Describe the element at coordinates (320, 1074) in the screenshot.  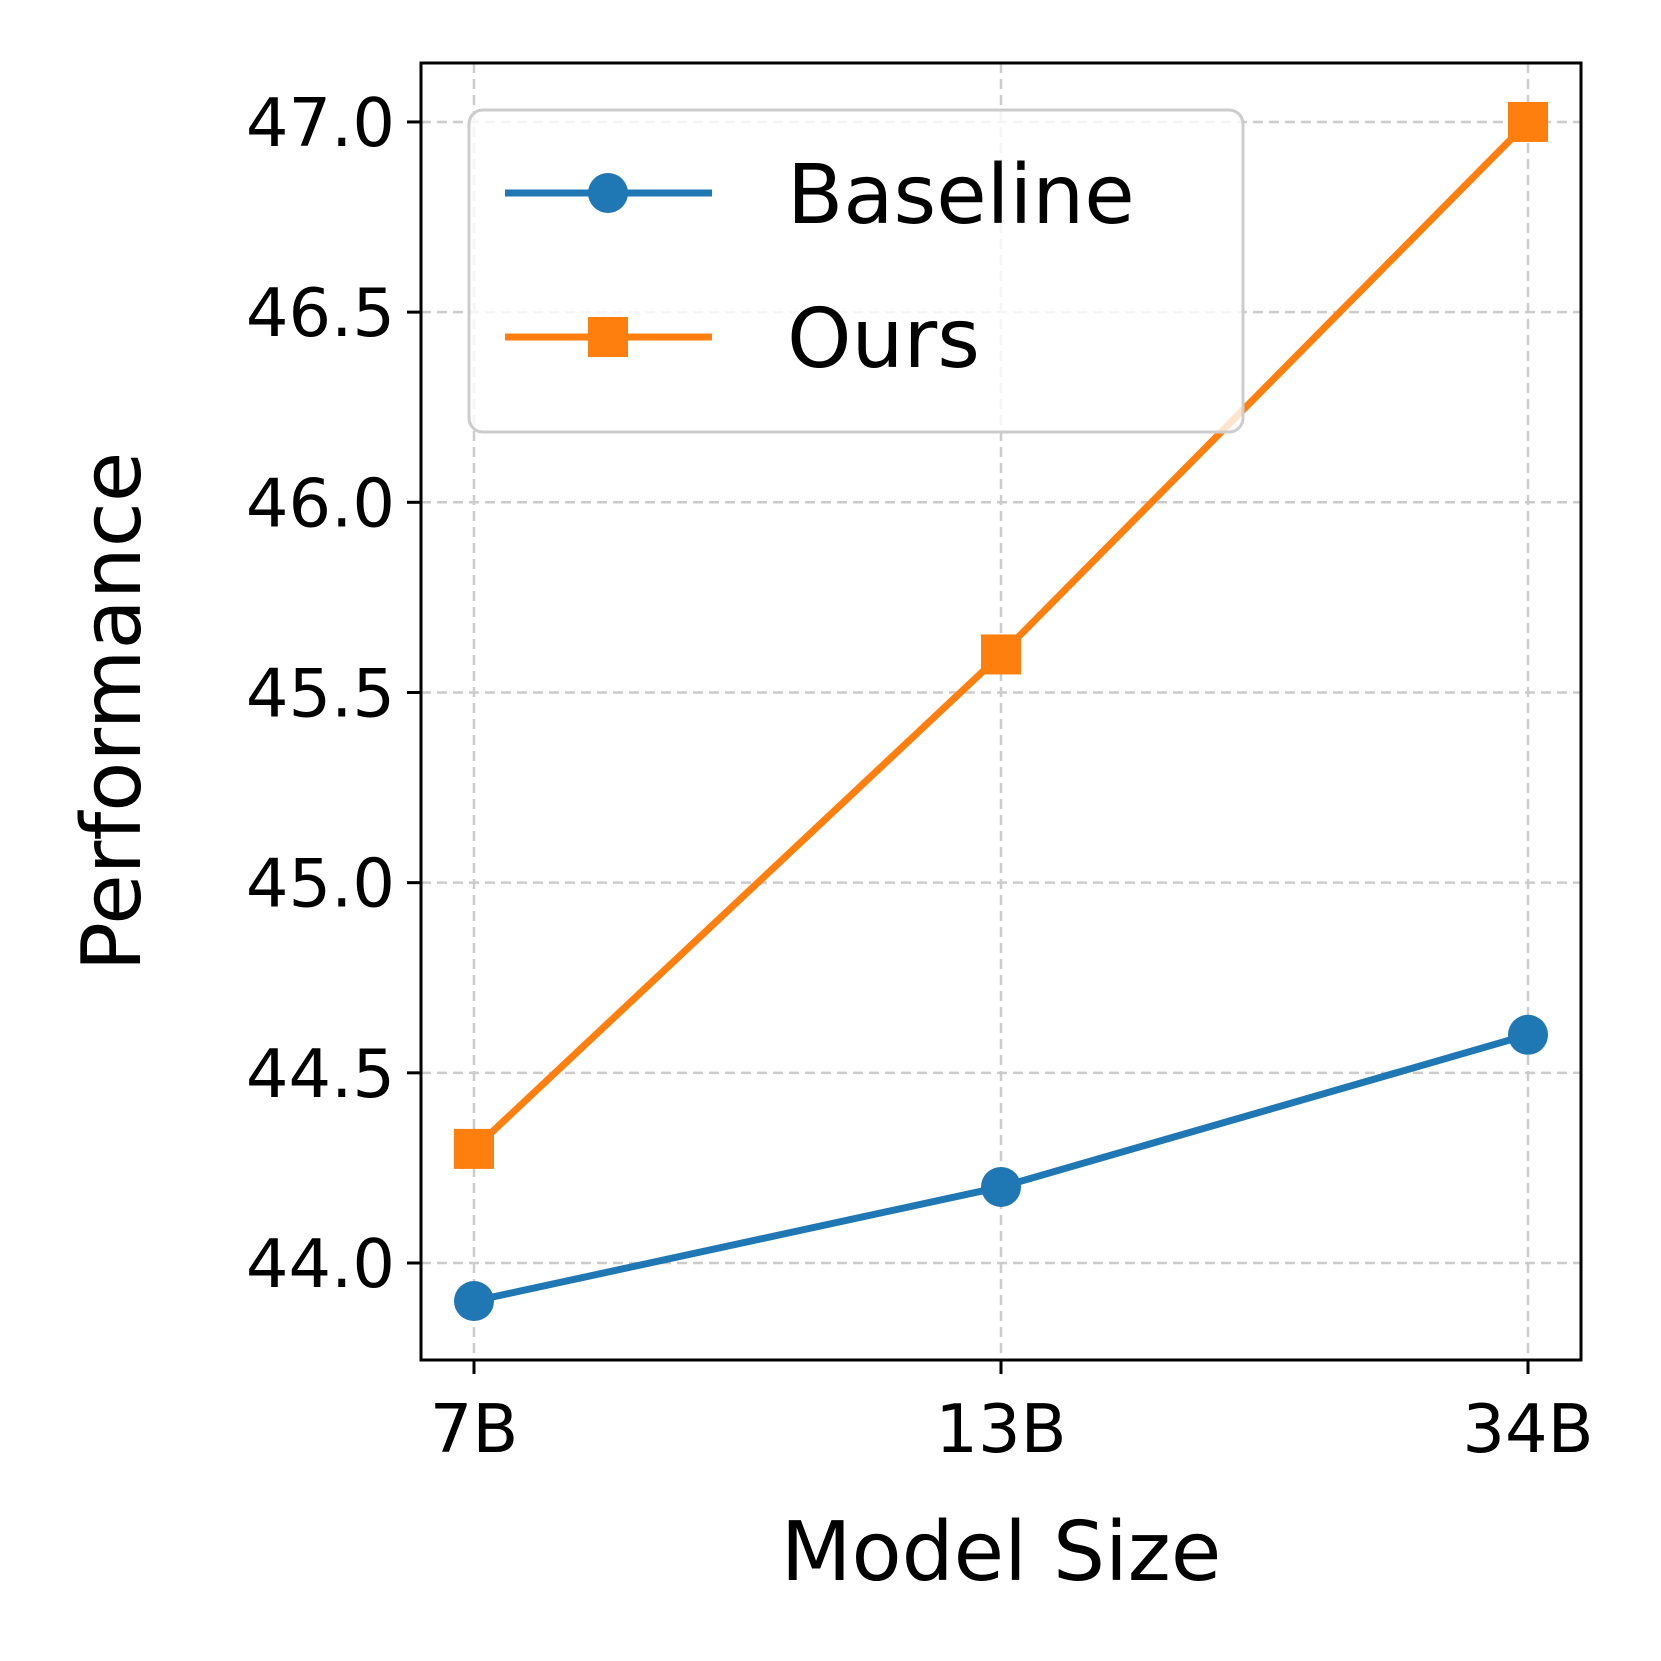
I see `y-tick-label: 44.5` at that location.